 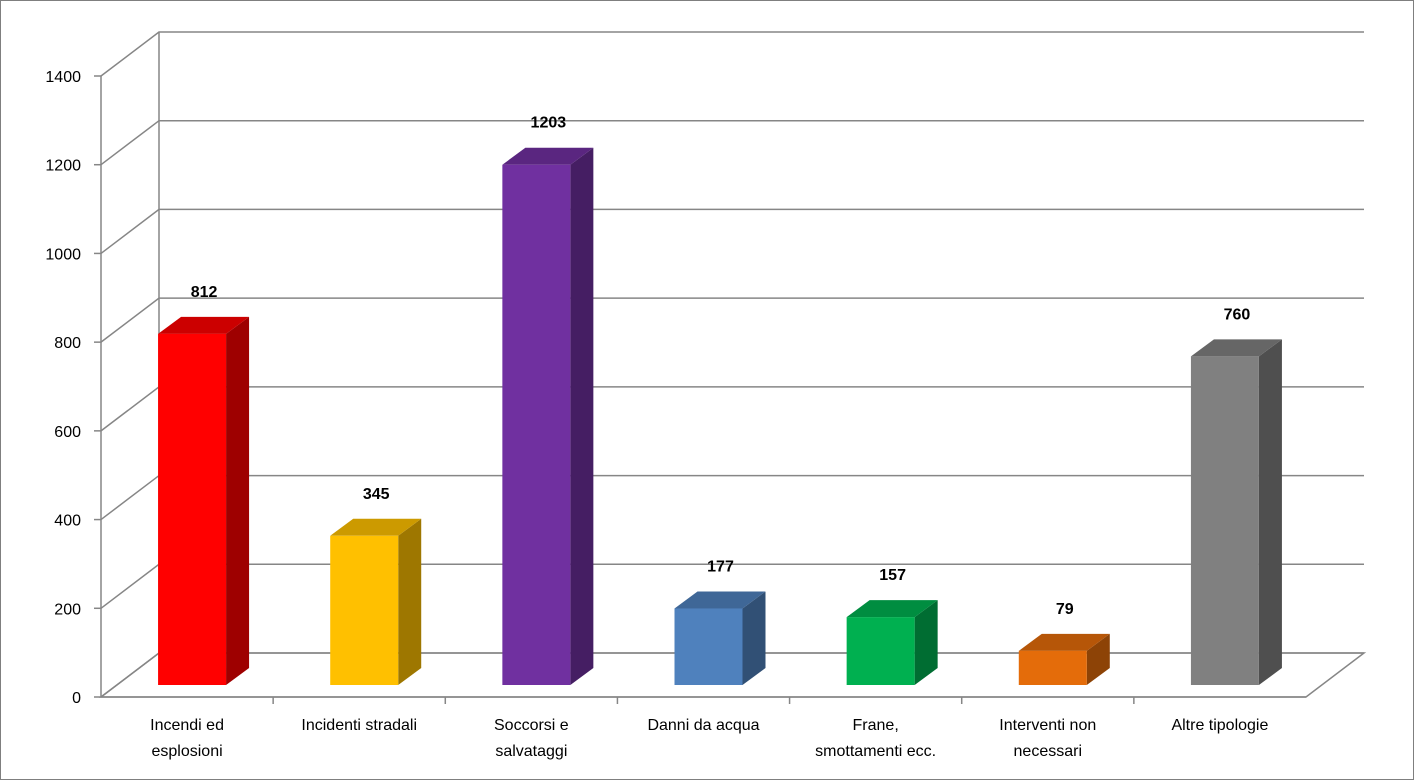 I want to click on category-label: Soccorsi e salvataggi, so click(x=531, y=738).